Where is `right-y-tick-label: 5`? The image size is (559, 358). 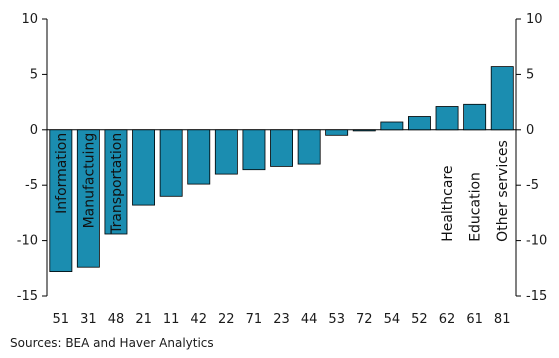
right-y-tick-label: 5 is located at coordinates (530, 74).